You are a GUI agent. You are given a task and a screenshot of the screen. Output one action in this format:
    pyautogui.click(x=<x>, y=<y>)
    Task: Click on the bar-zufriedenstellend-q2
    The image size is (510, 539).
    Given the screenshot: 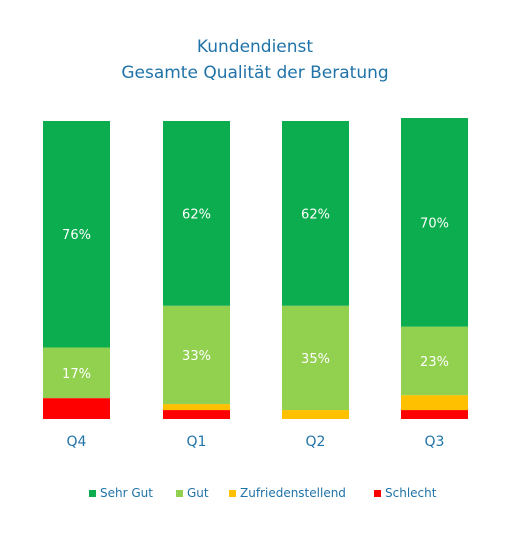 What is the action you would take?
    pyautogui.click(x=315, y=414)
    